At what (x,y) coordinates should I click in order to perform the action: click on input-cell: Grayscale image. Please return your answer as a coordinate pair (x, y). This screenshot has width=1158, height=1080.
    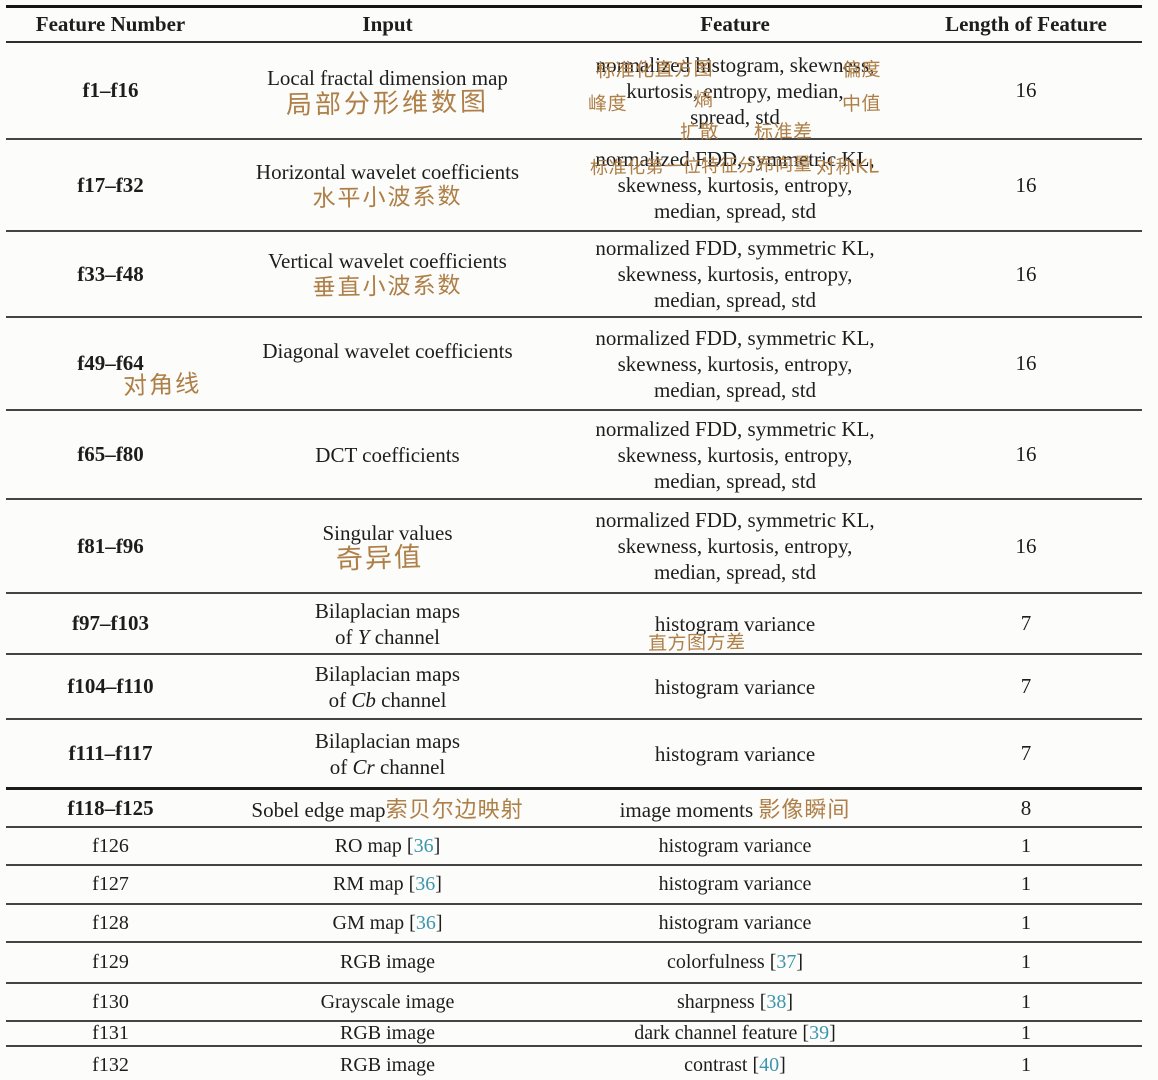
    Looking at the image, I should click on (387, 1002).